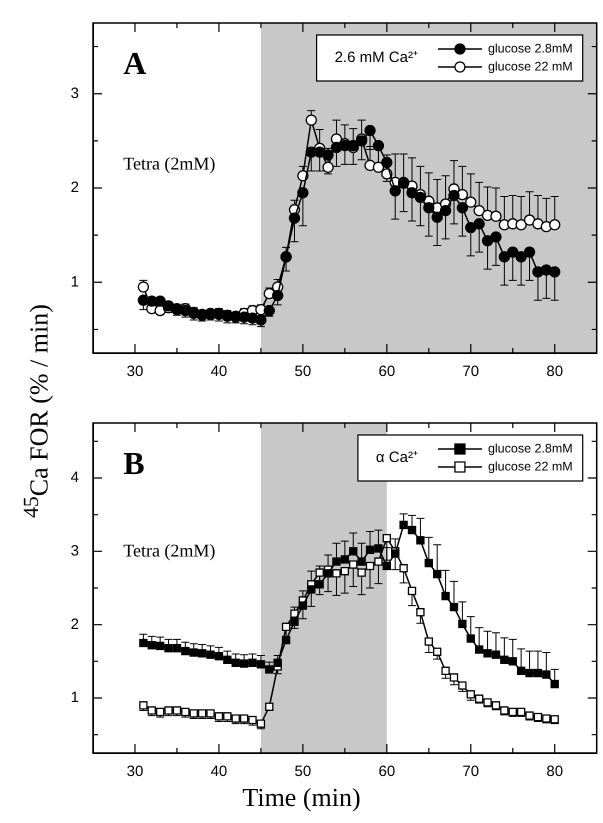 The height and width of the screenshot is (823, 603). What do you see at coordinates (135, 371) in the screenshot?
I see `x-tick-label: 30` at bounding box center [135, 371].